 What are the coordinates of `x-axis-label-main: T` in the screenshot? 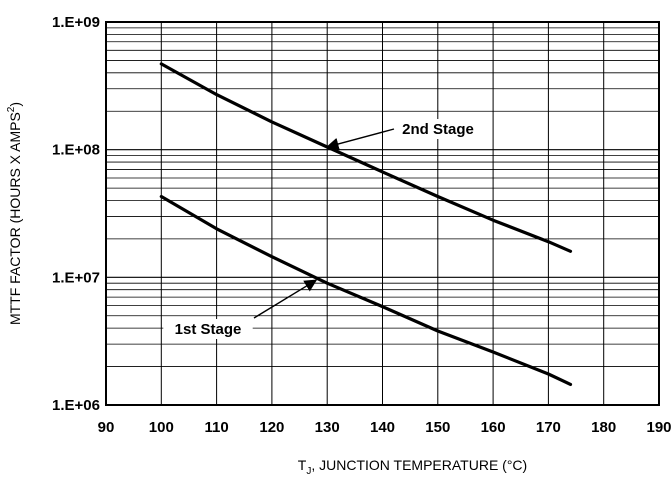 It's located at (302, 465).